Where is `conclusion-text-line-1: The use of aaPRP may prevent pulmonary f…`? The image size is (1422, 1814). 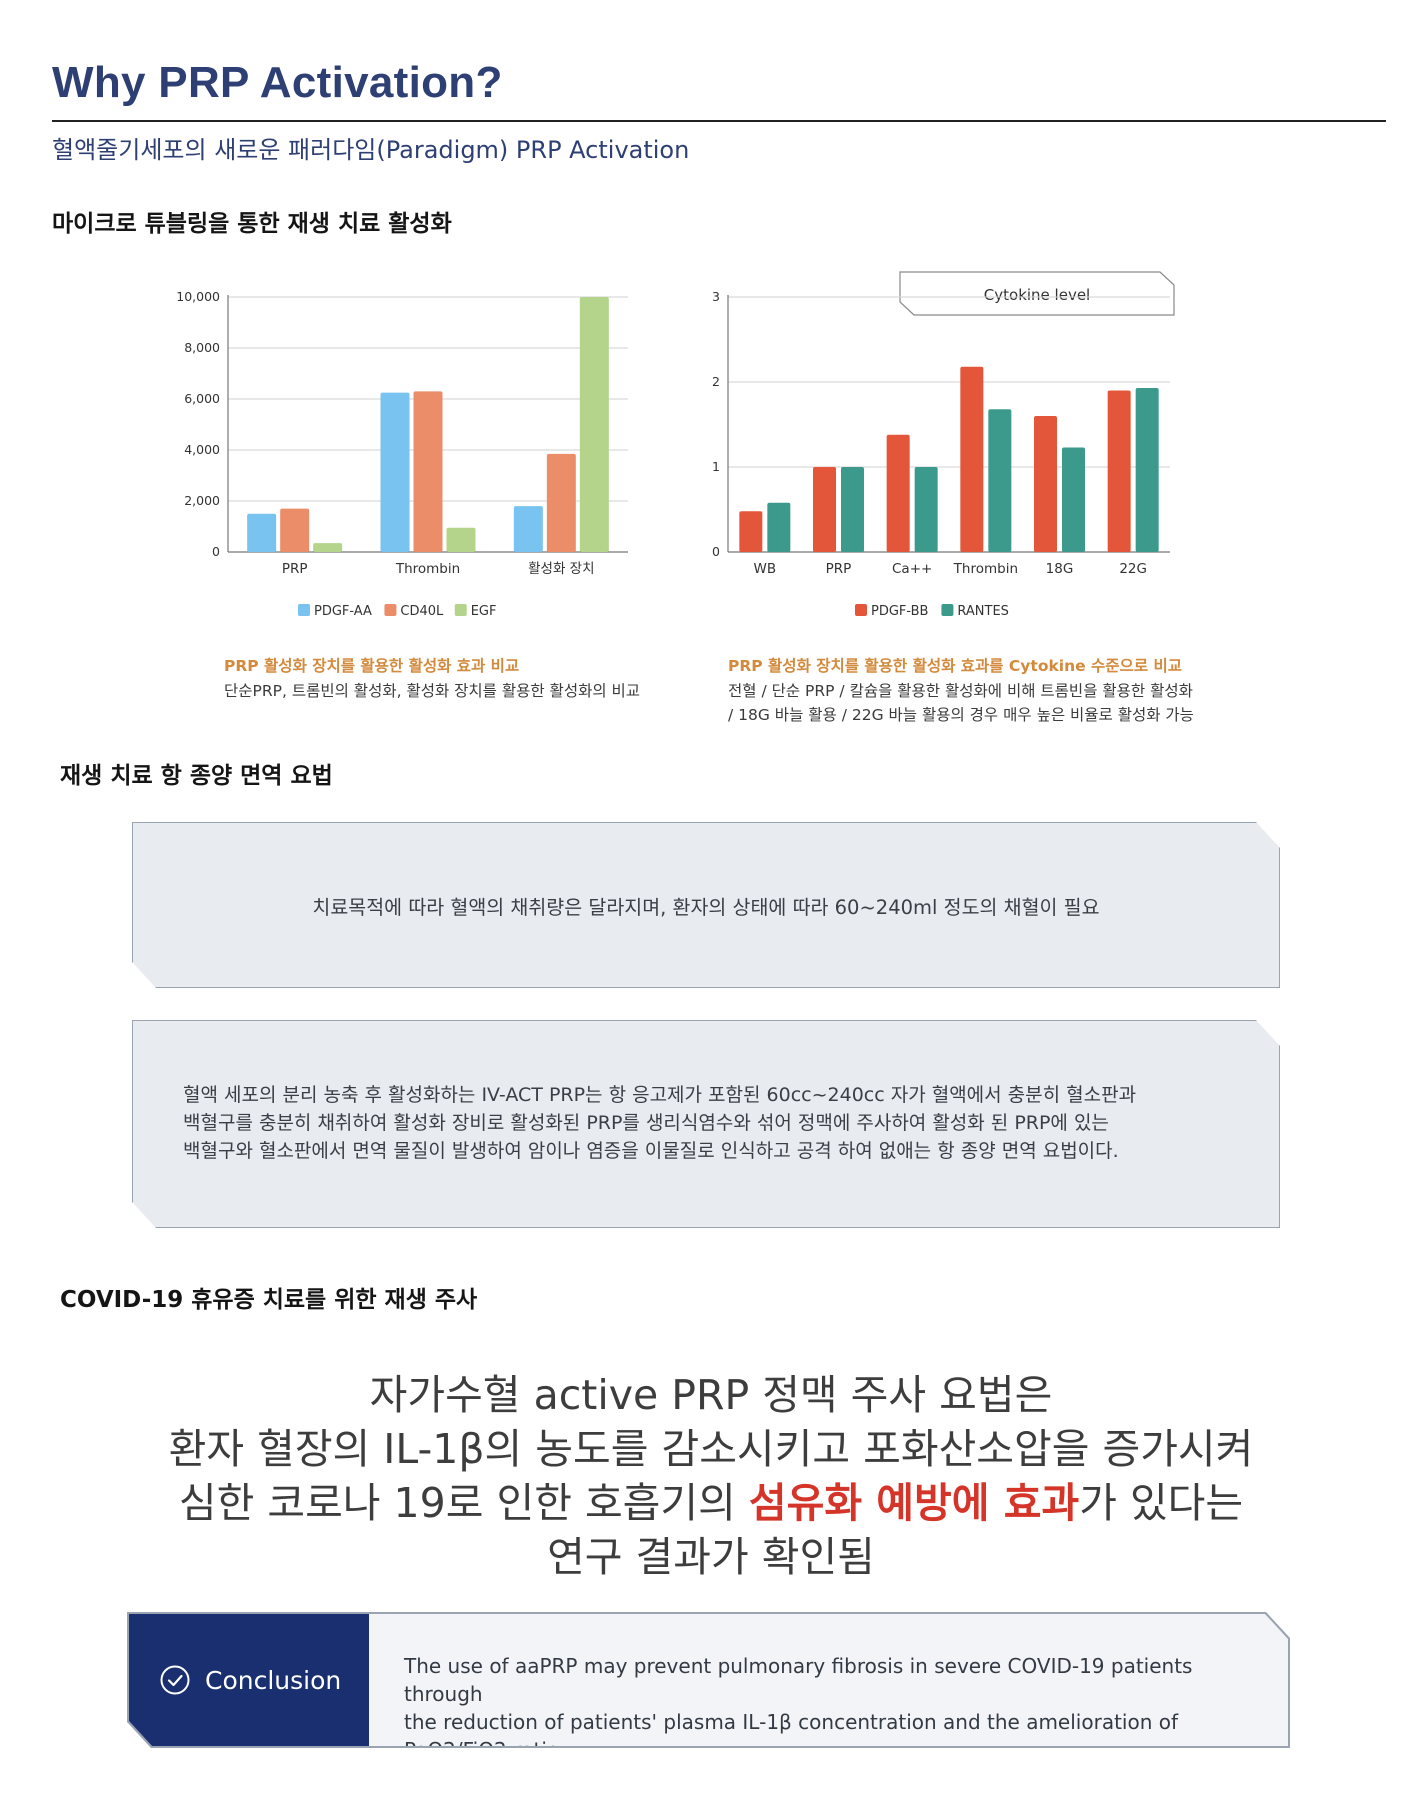 conclusion-text-line-1: The use of aaPRP may prevent pulmonary f… is located at coordinates (798, 1680).